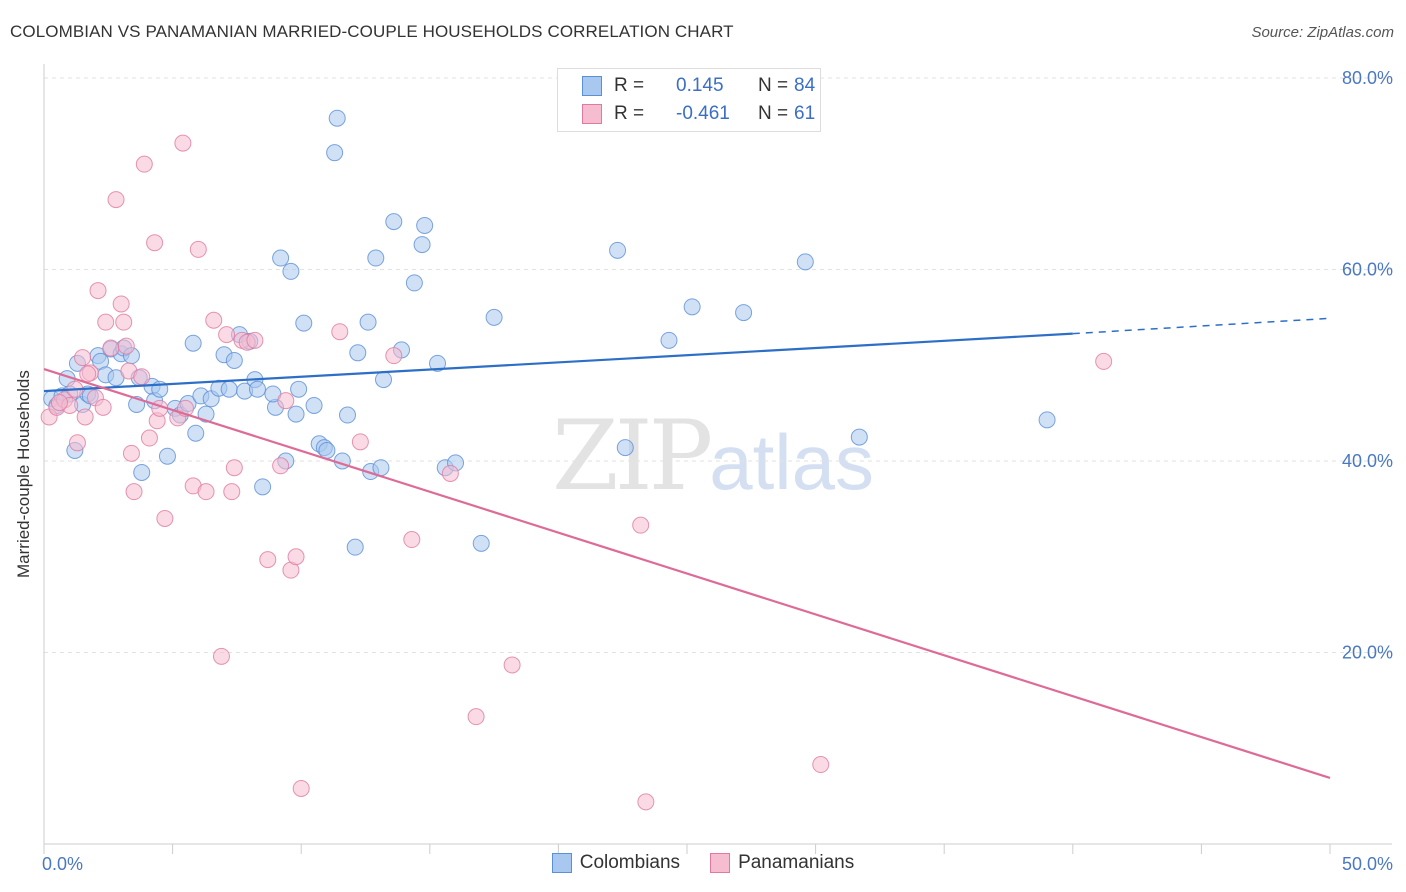 The height and width of the screenshot is (892, 1406). I want to click on trend-line-colombians, so click(558, 362).